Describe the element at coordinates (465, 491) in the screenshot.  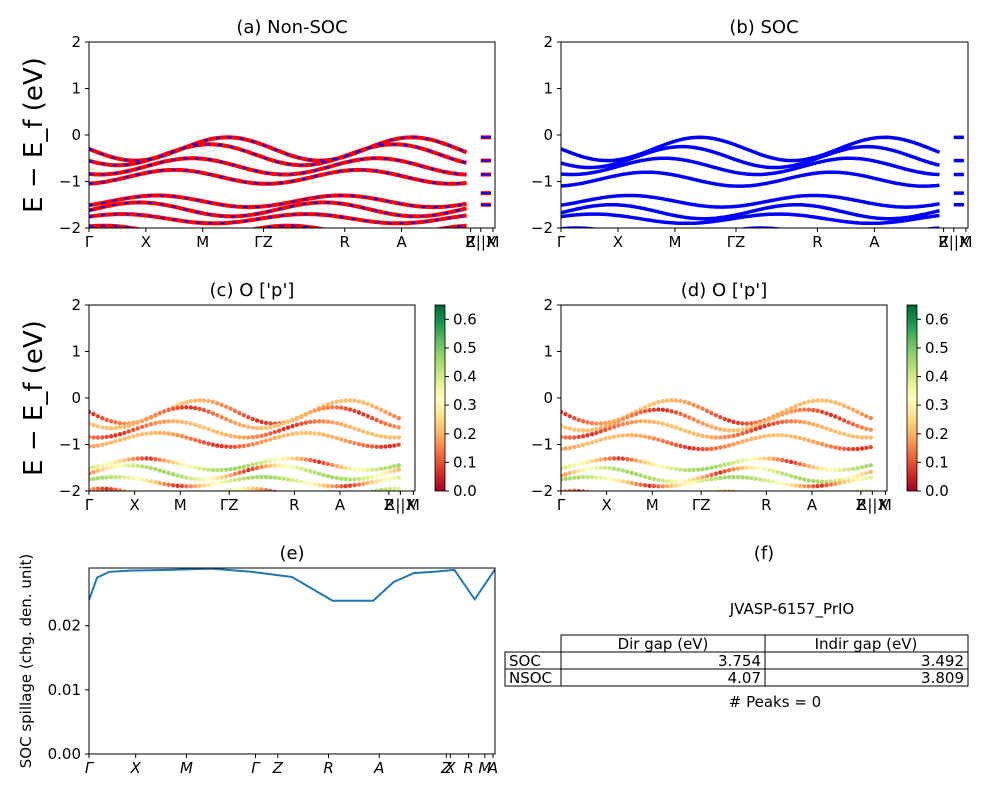
I see `colorbar-label: 0.0` at that location.